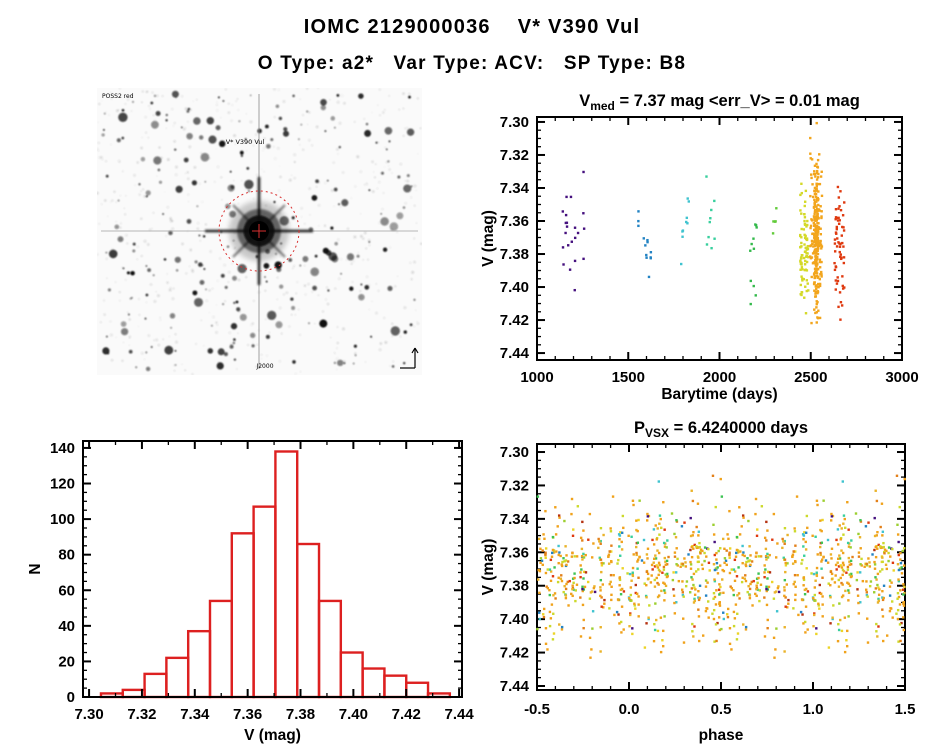 Image resolution: width=944 pixels, height=752 pixels. Describe the element at coordinates (247, 714) in the screenshot. I see `x-tick-label: 7.36` at that location.